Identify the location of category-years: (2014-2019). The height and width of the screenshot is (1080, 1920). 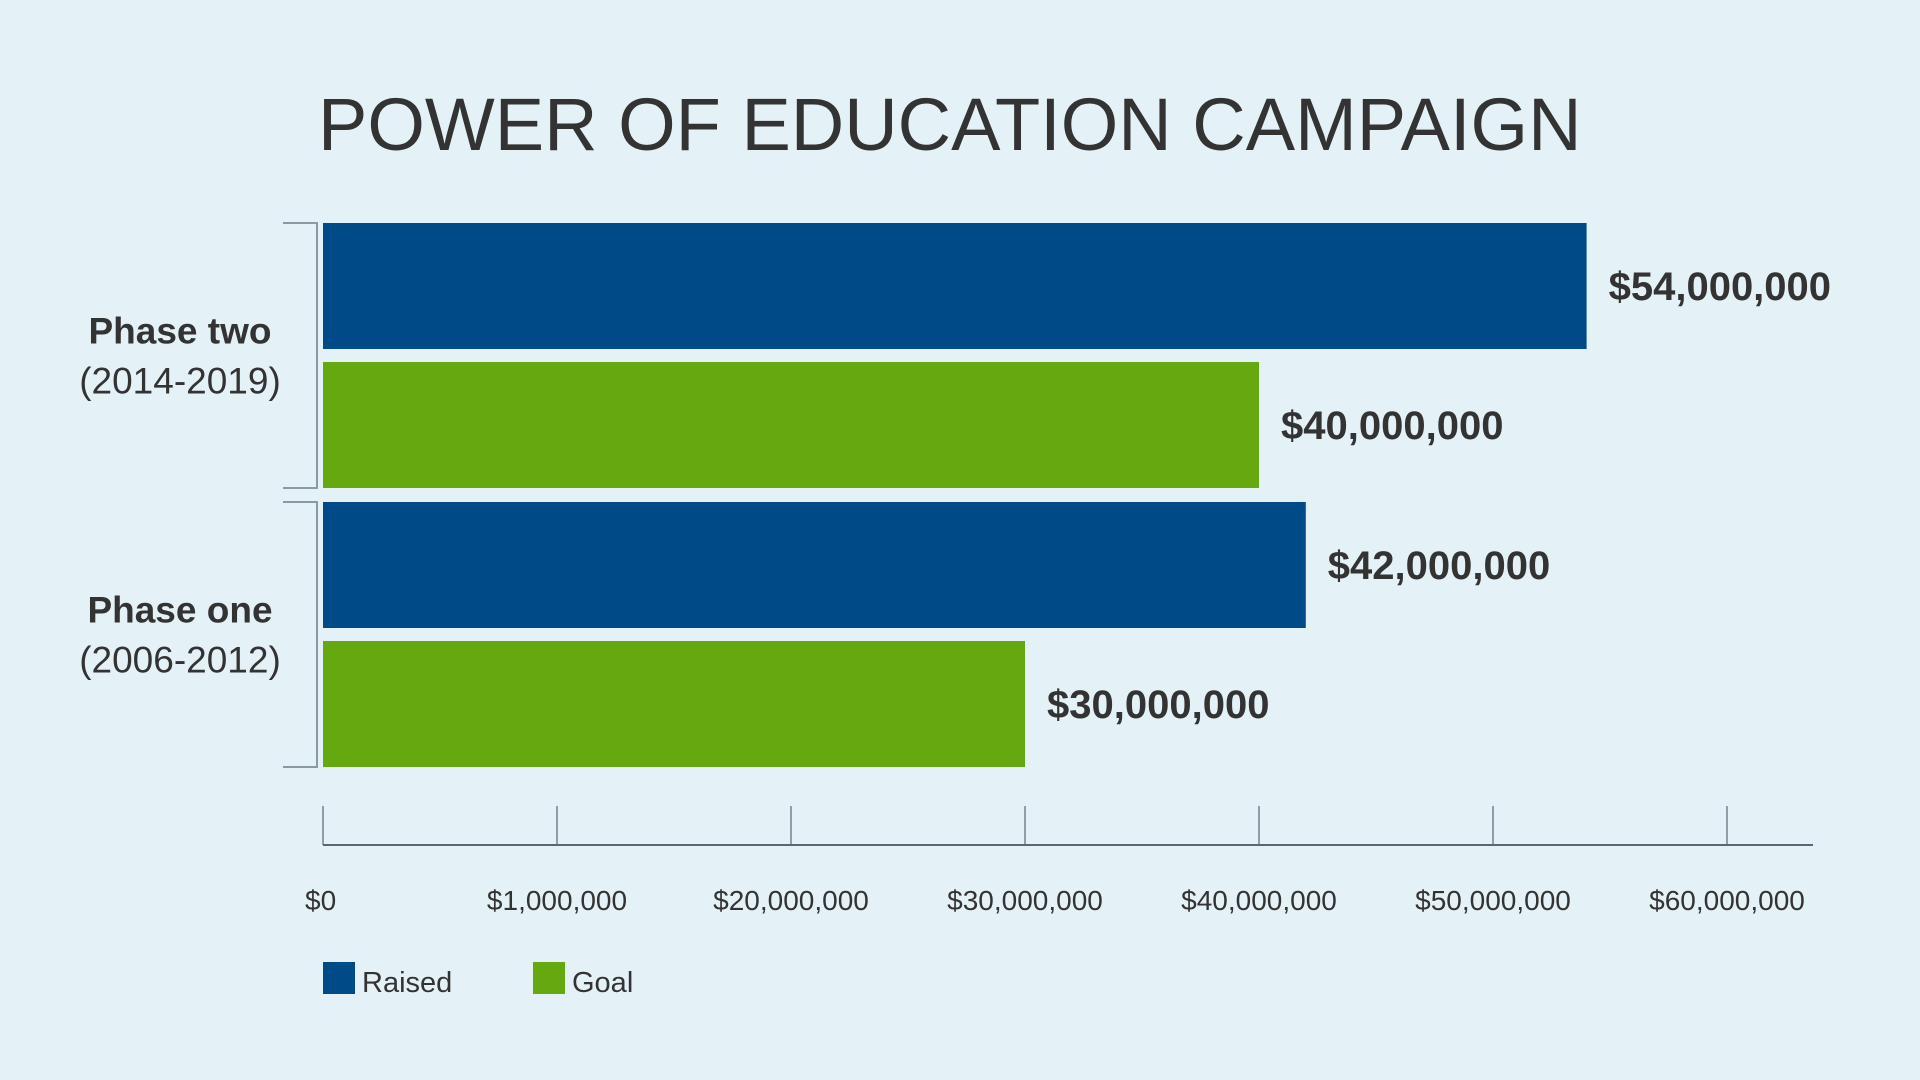
(180, 381).